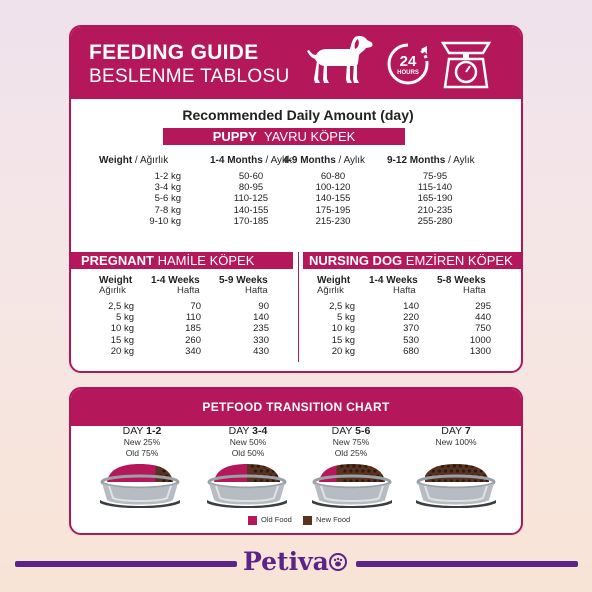 The width and height of the screenshot is (592, 592). I want to click on nursing-title-bold: NURSING DOG, so click(356, 260).